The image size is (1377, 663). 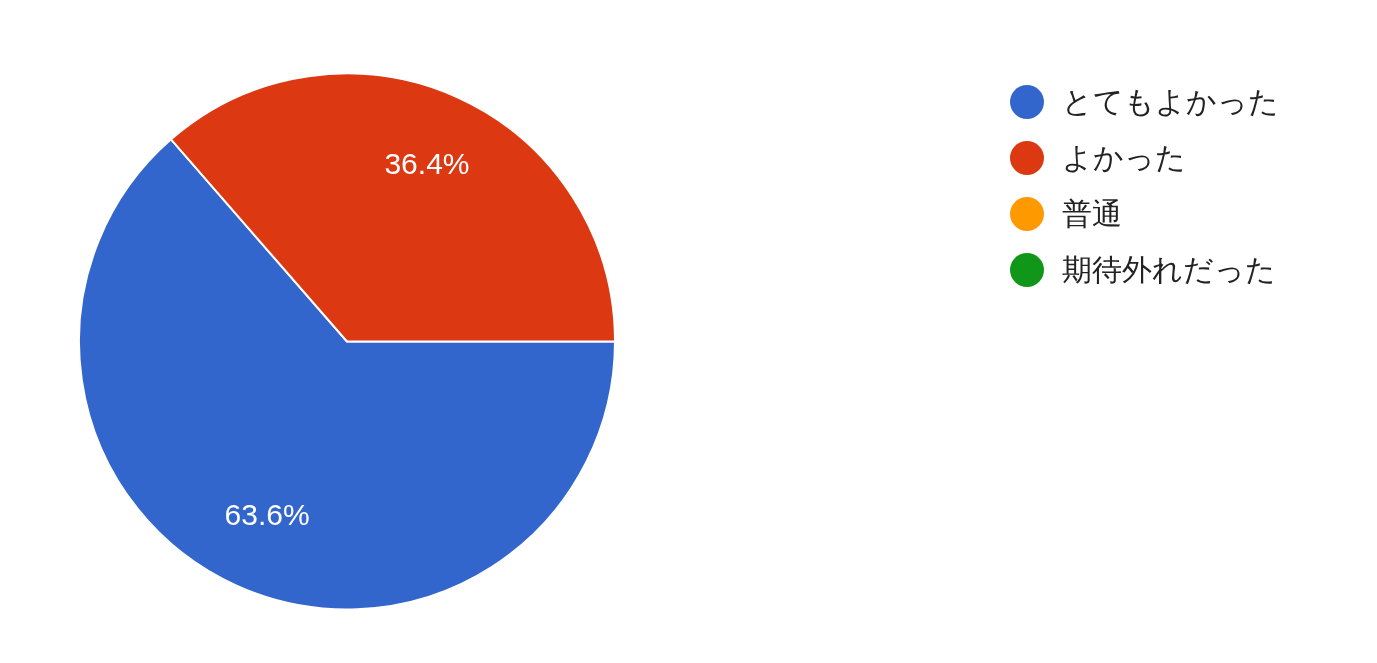 I want to click on legend-label: 普通, so click(x=1092, y=213).